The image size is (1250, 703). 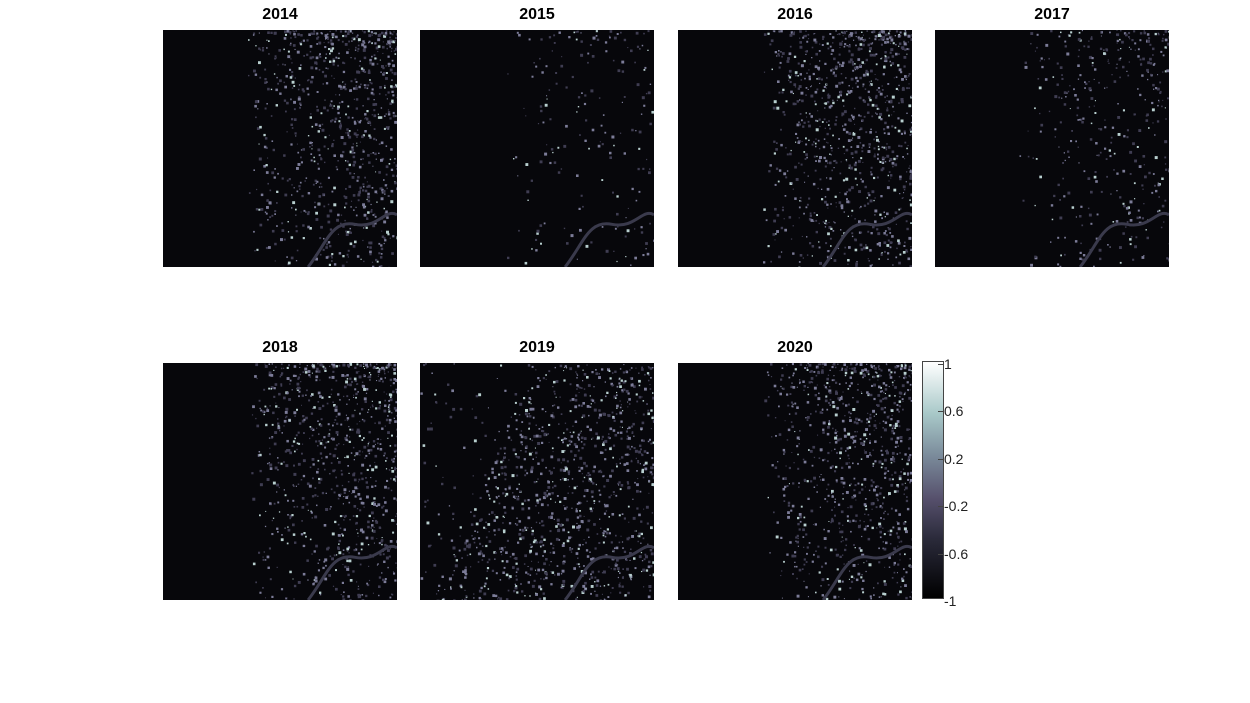 I want to click on colorbar-tick-label: -1, so click(x=950, y=601).